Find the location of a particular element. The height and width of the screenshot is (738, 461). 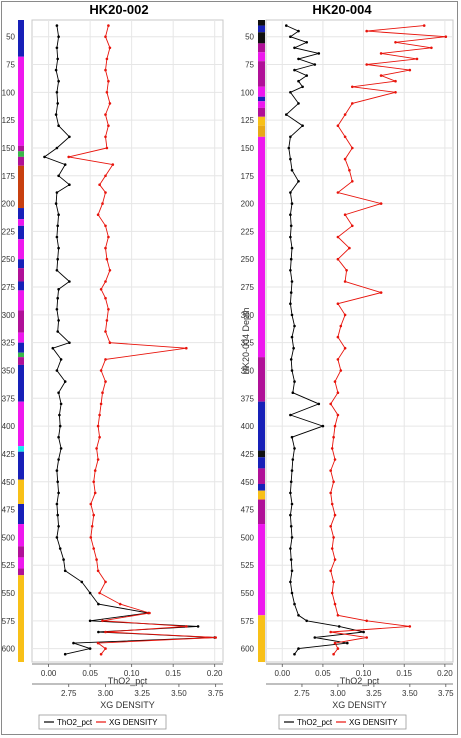

legend: ThO2_pct XG DENSITY is located at coordinates (102, 722).